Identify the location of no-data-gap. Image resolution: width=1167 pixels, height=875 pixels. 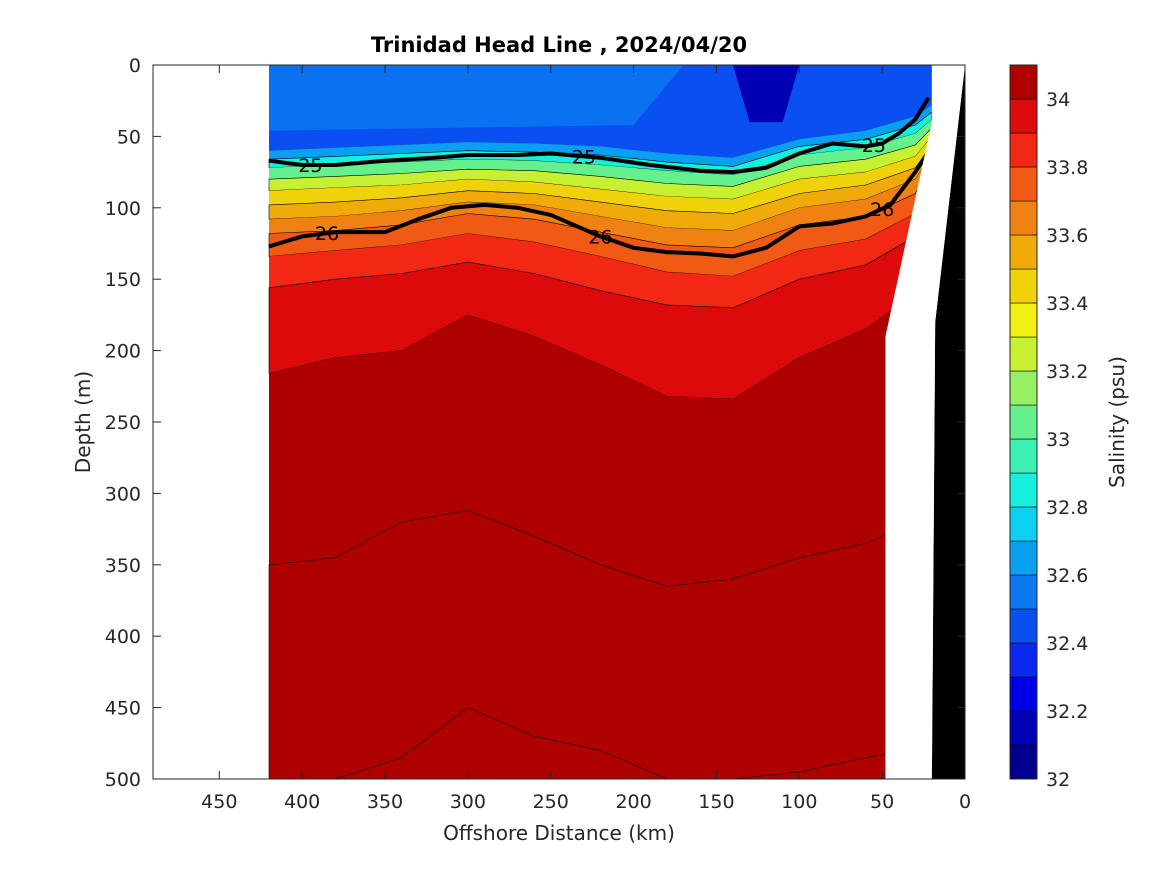
(925, 422).